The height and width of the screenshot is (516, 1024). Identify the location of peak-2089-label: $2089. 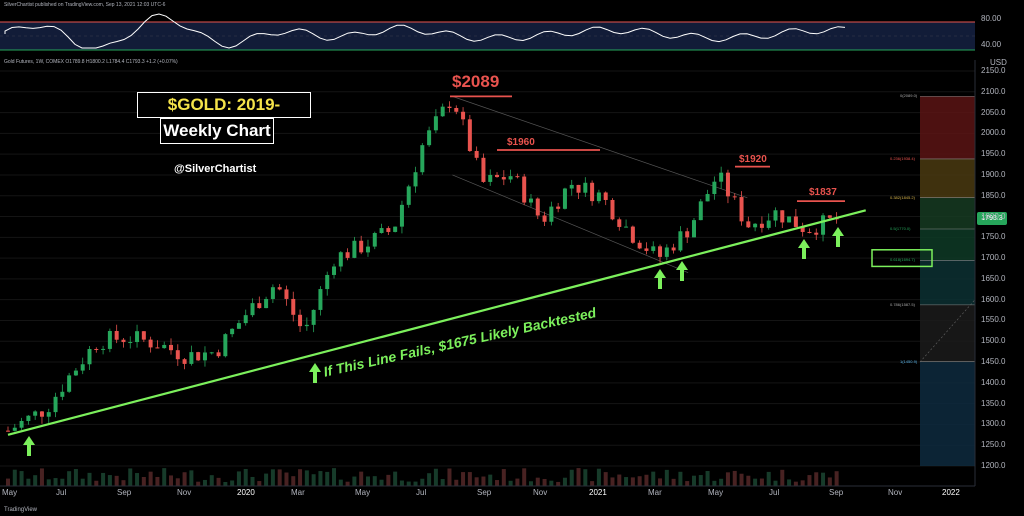
(476, 81).